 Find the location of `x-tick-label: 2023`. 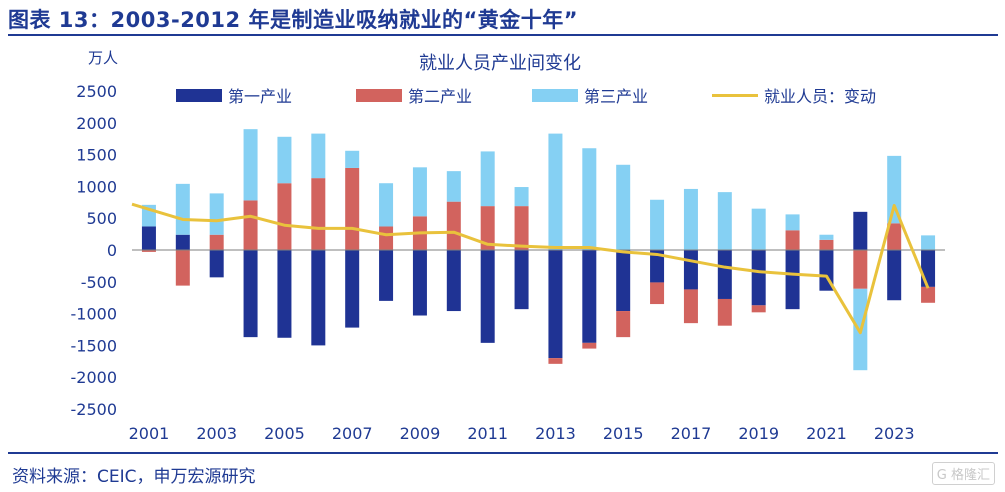

x-tick-label: 2023 is located at coordinates (894, 433).